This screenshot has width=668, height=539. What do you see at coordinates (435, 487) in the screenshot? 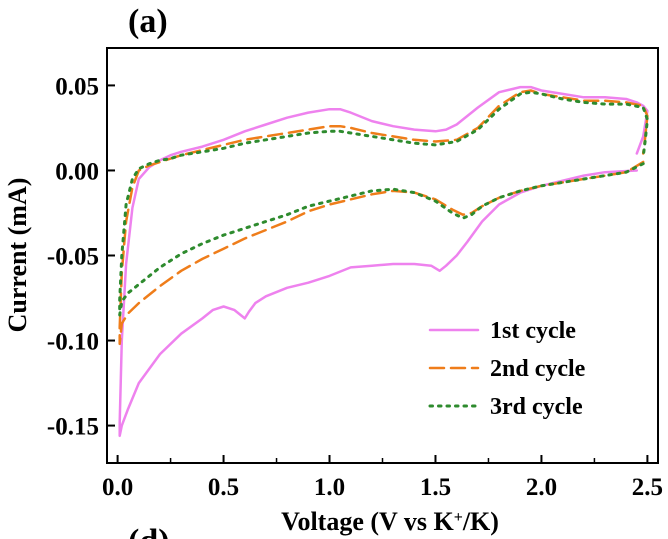
I see `x-tick-label: 1.5` at bounding box center [435, 487].